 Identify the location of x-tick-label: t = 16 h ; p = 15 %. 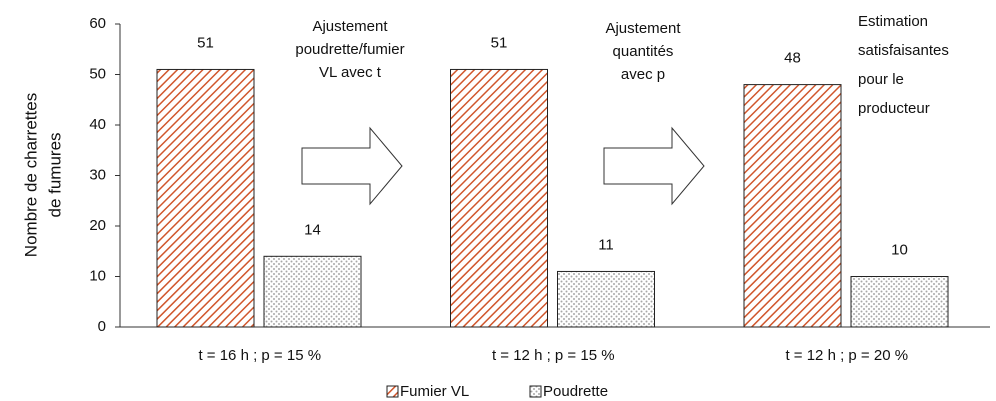
(259, 355).